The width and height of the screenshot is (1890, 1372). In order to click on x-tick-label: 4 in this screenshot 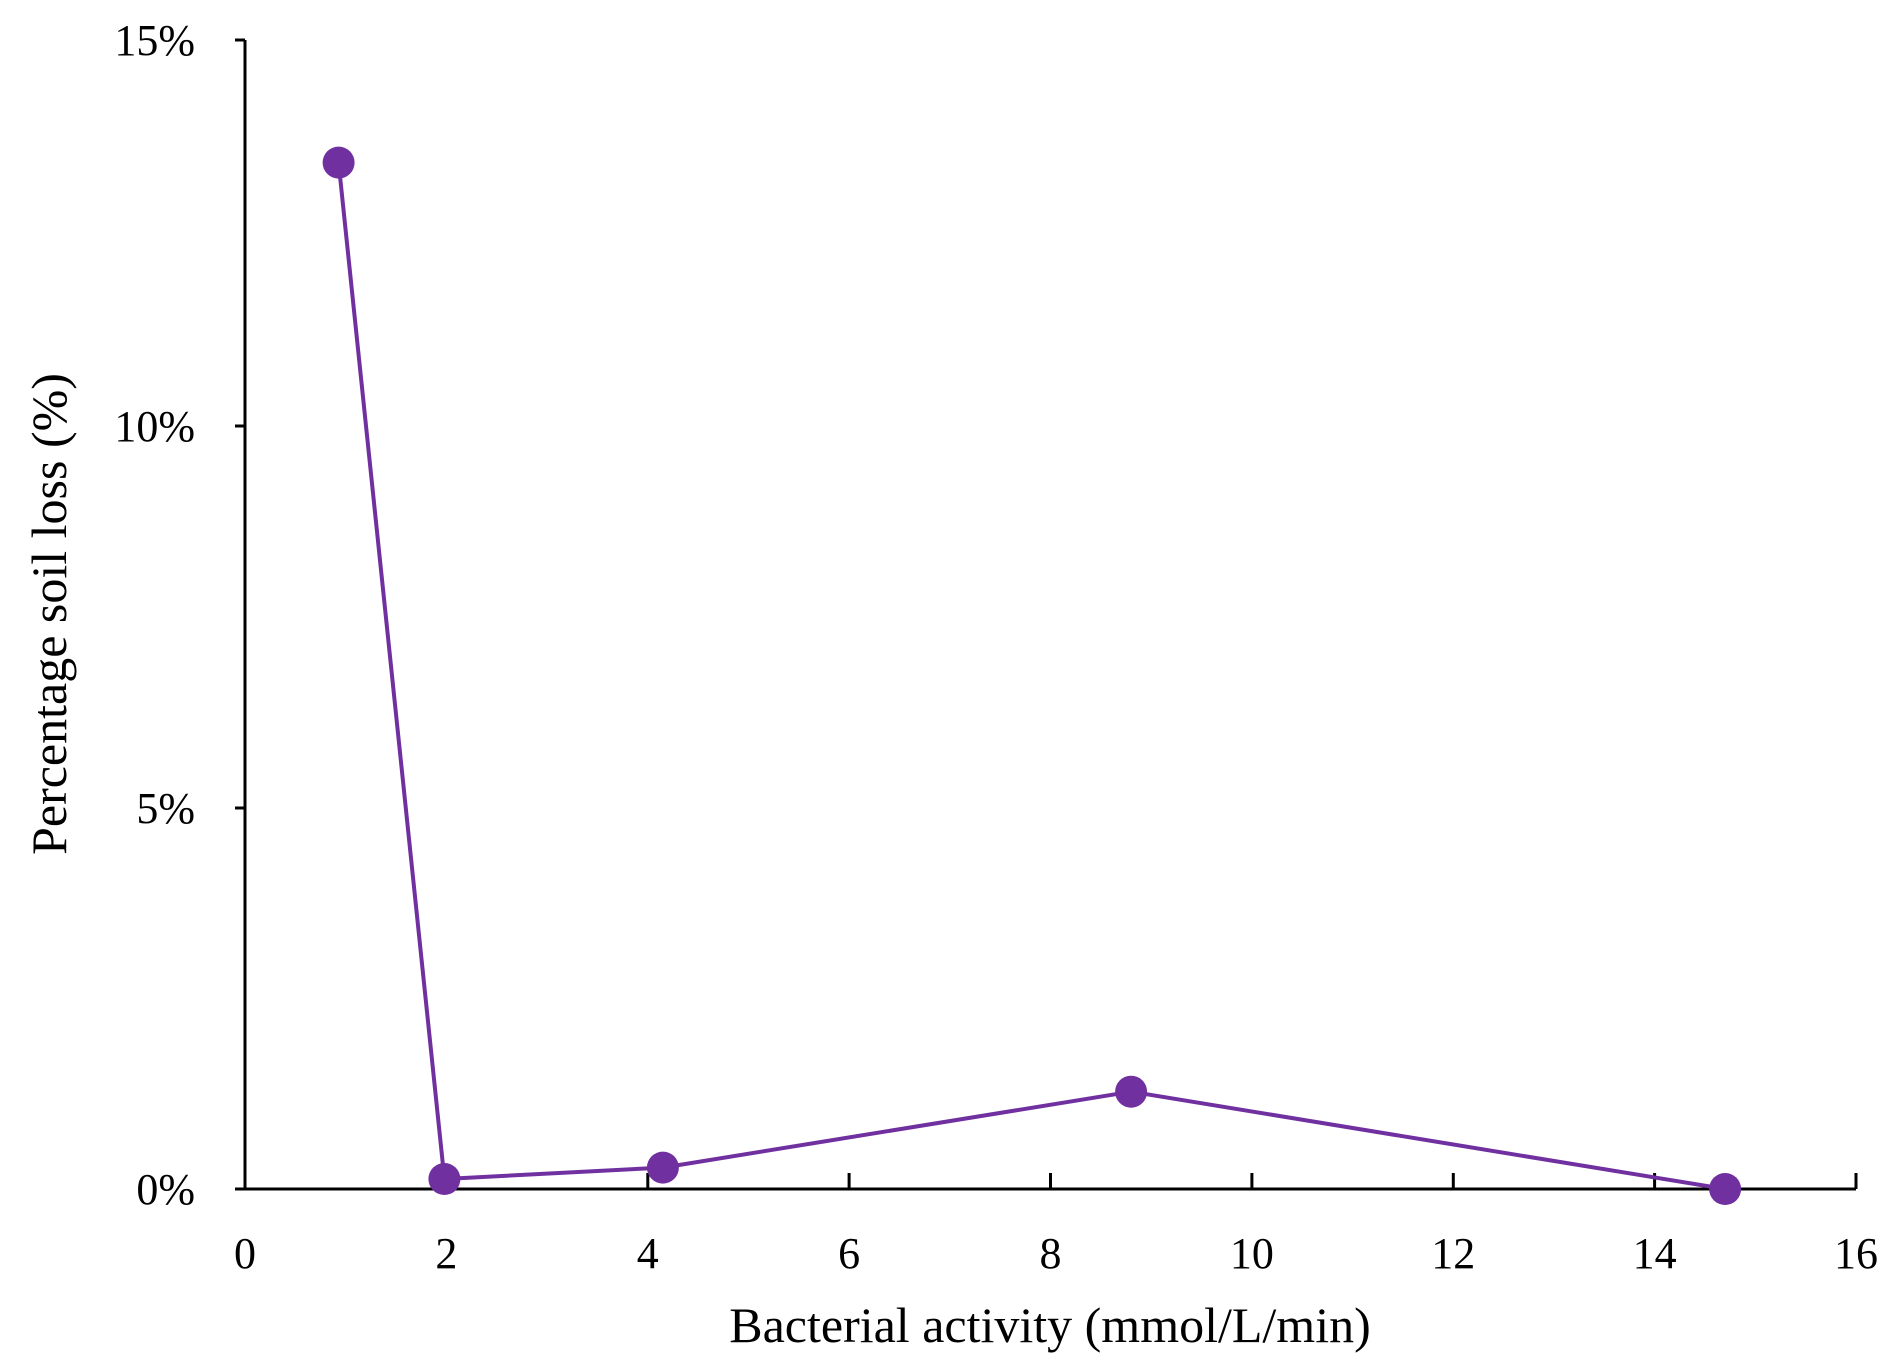, I will do `click(648, 1253)`.